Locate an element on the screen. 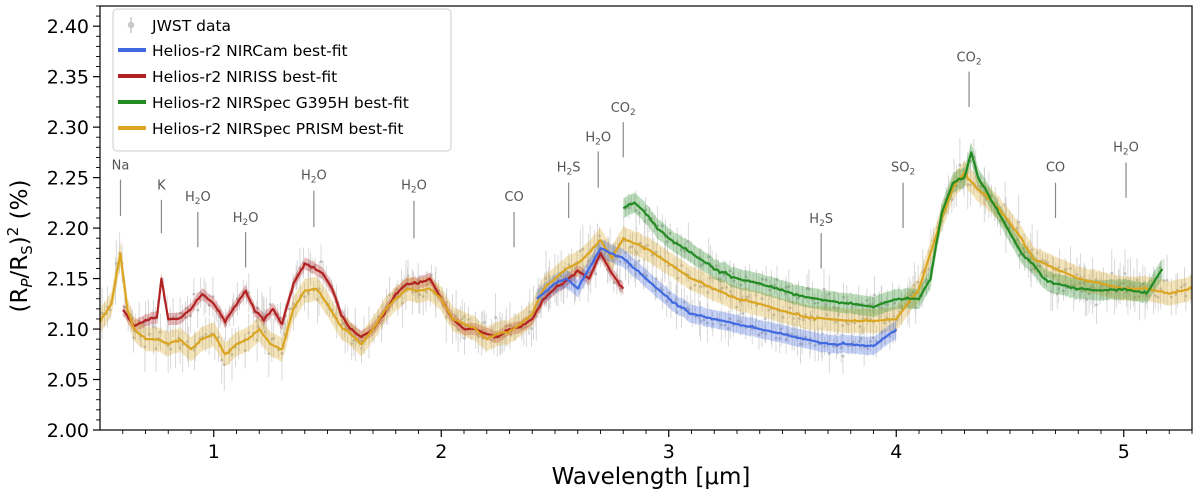 This screenshot has height=494, width=1200. y-tick-label: 2.00 is located at coordinates (68, 431).